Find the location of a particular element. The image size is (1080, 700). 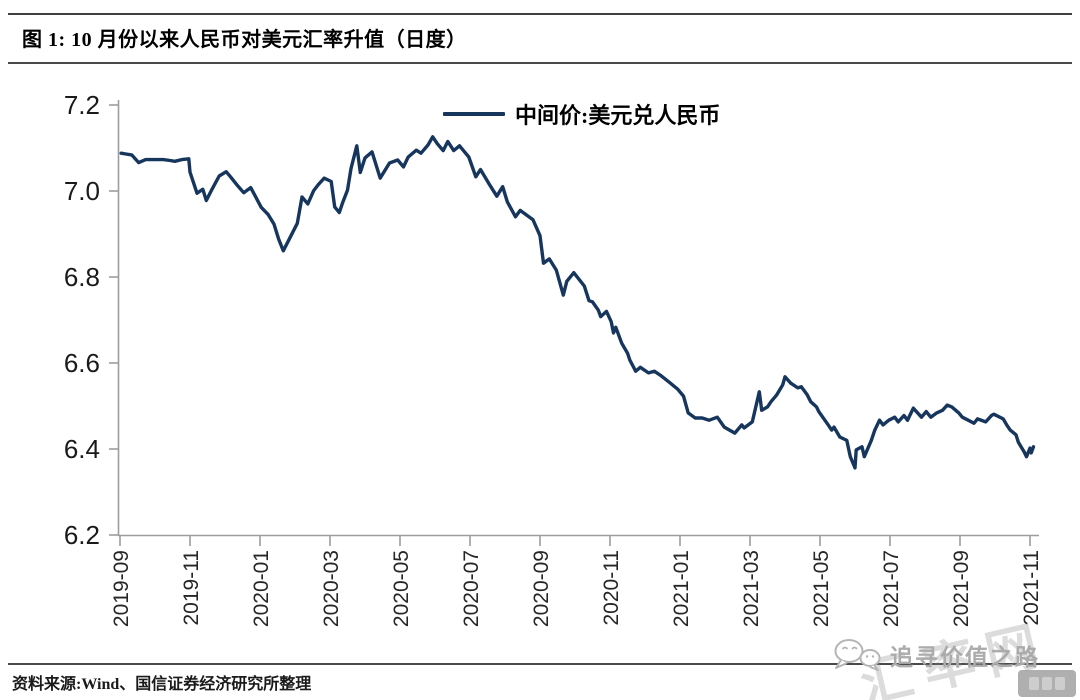

bottom-rule is located at coordinates (540, 664).